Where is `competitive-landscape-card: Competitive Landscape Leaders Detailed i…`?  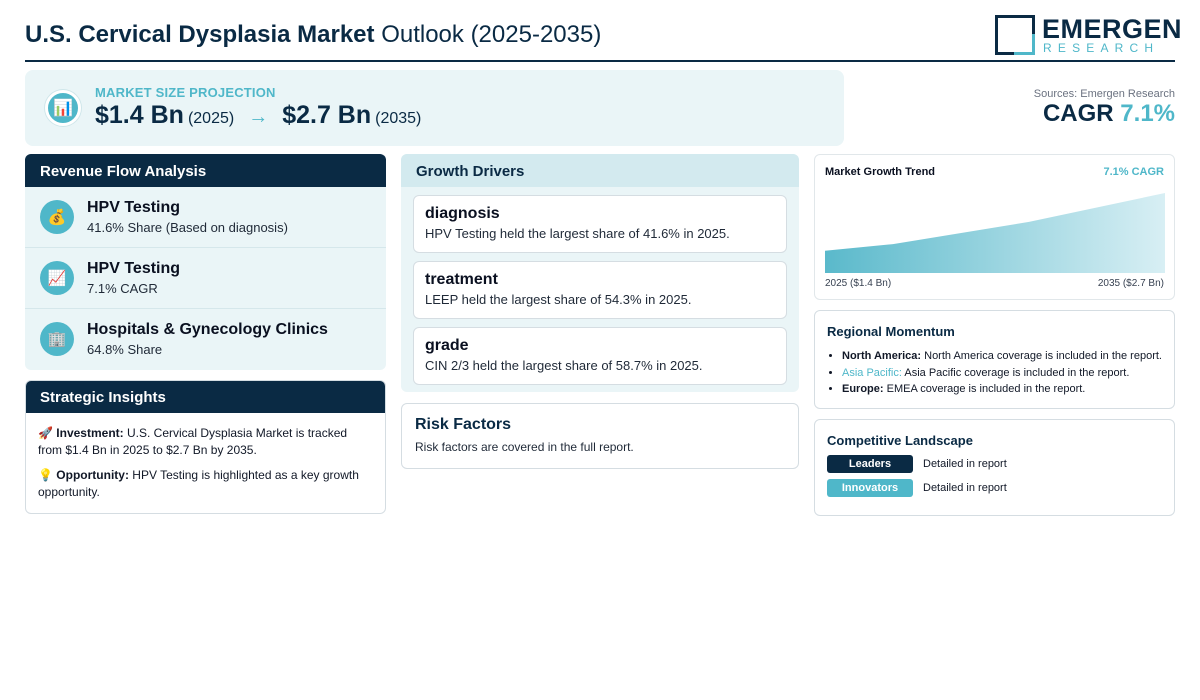
competitive-landscape-card: Competitive Landscape Leaders Detailed i… is located at coordinates (994, 467).